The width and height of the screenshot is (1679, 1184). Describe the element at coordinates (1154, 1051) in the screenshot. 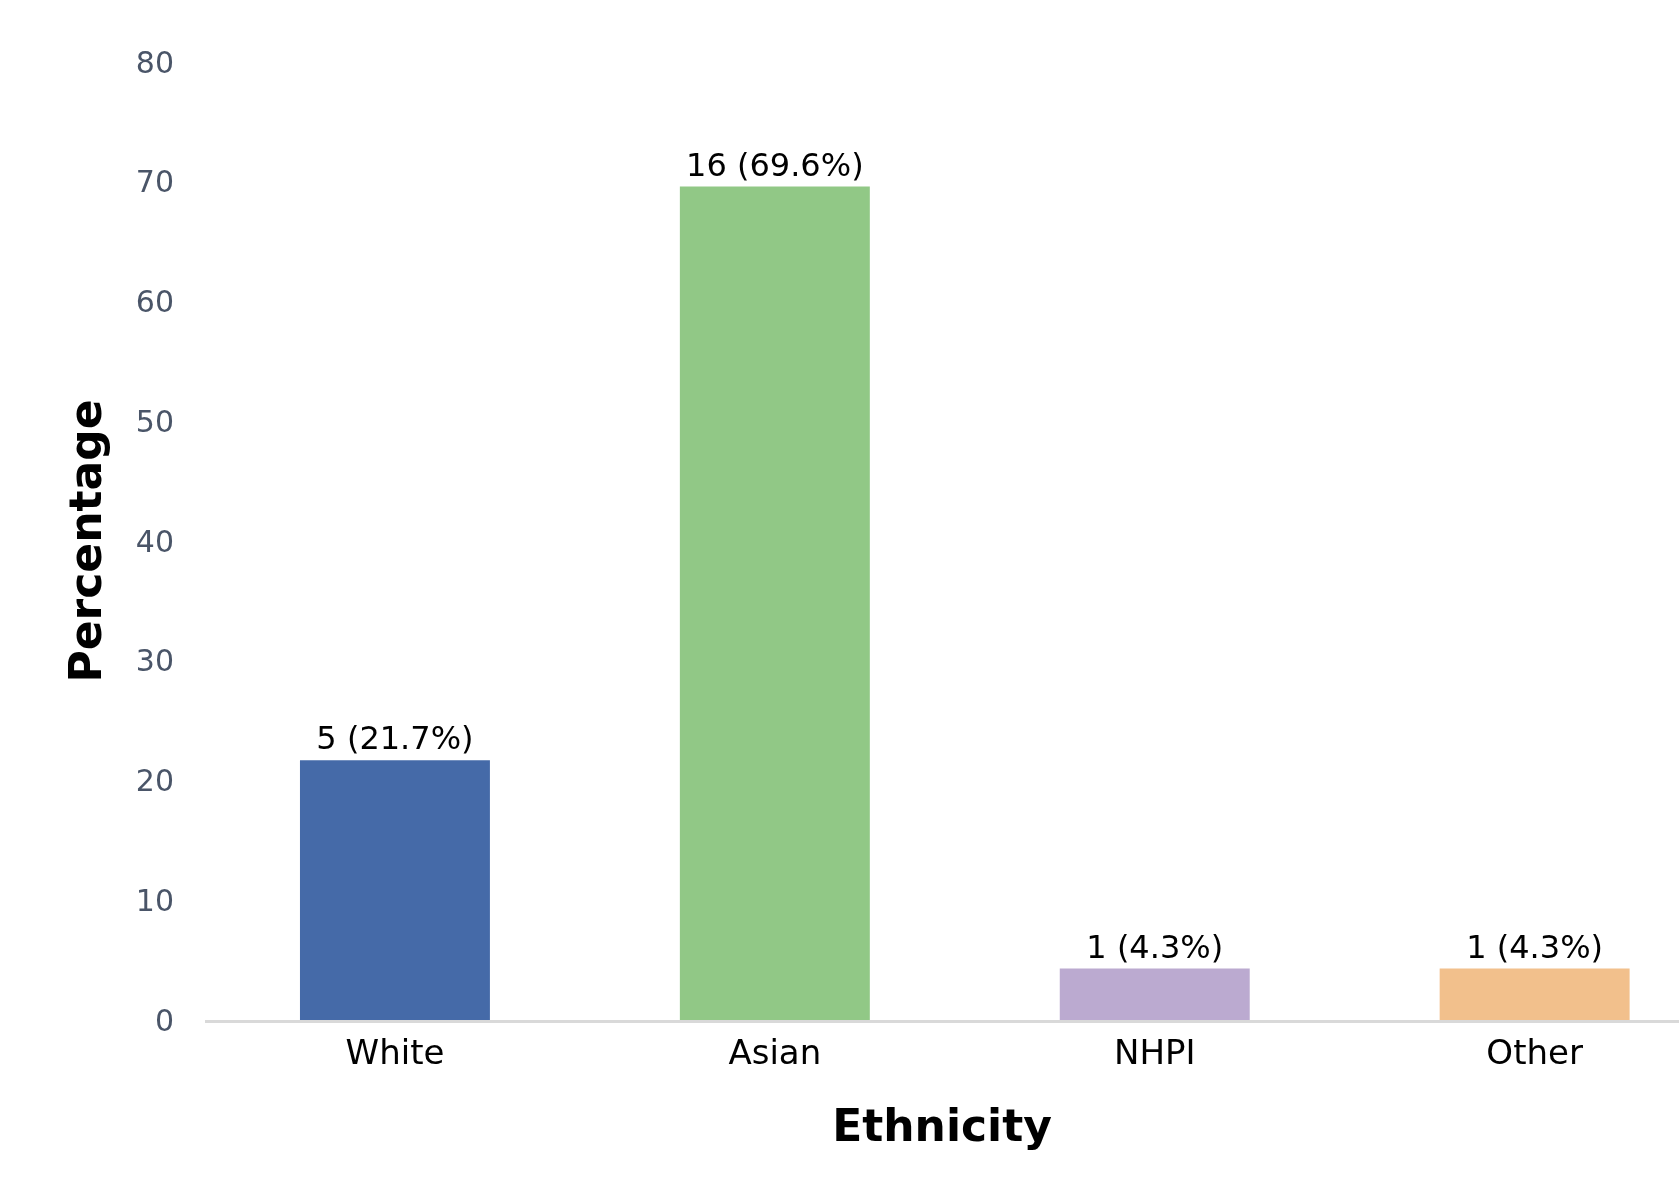

I see `x-tick-label: NHPI` at that location.